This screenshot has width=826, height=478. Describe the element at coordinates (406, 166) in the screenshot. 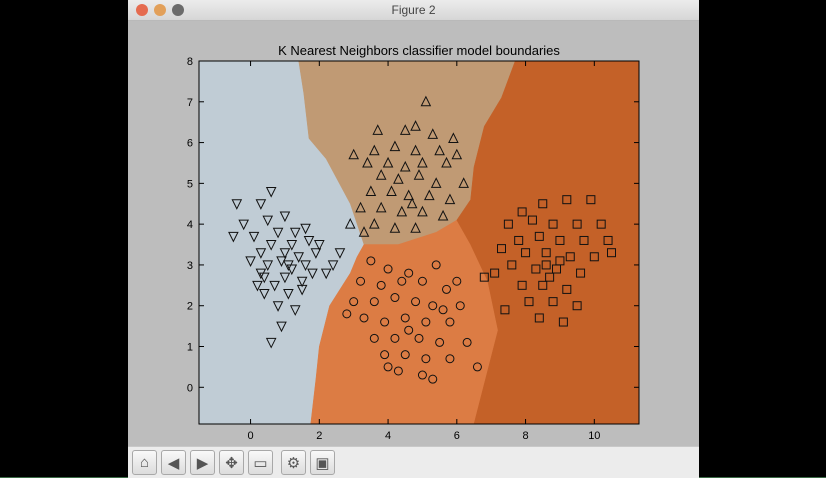

I see `series-triangle-up` at that location.